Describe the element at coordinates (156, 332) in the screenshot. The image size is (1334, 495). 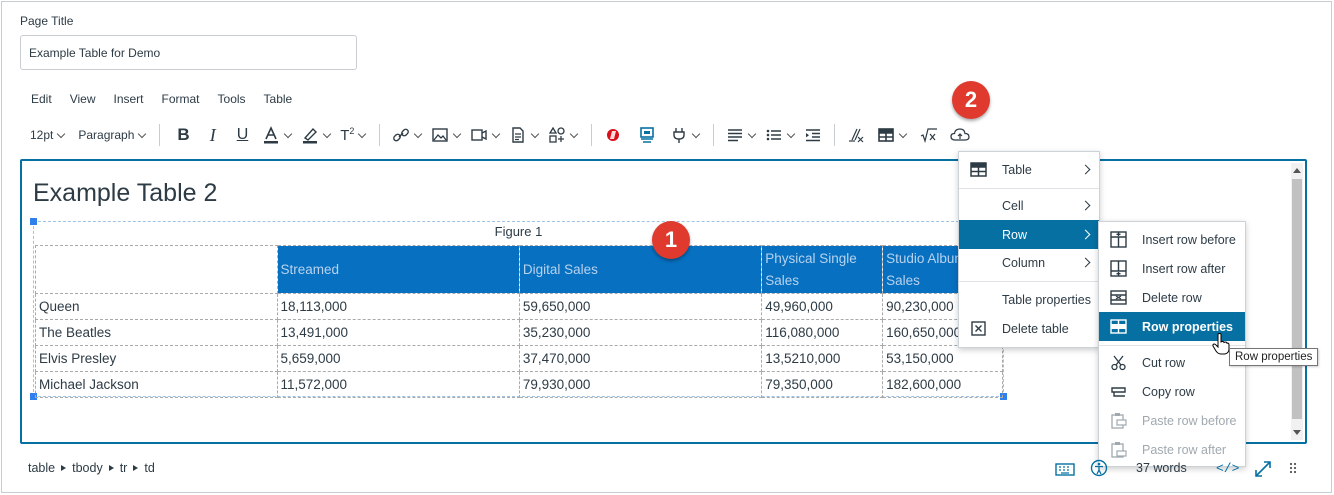
I see `table-cell: The Beatles` at that location.